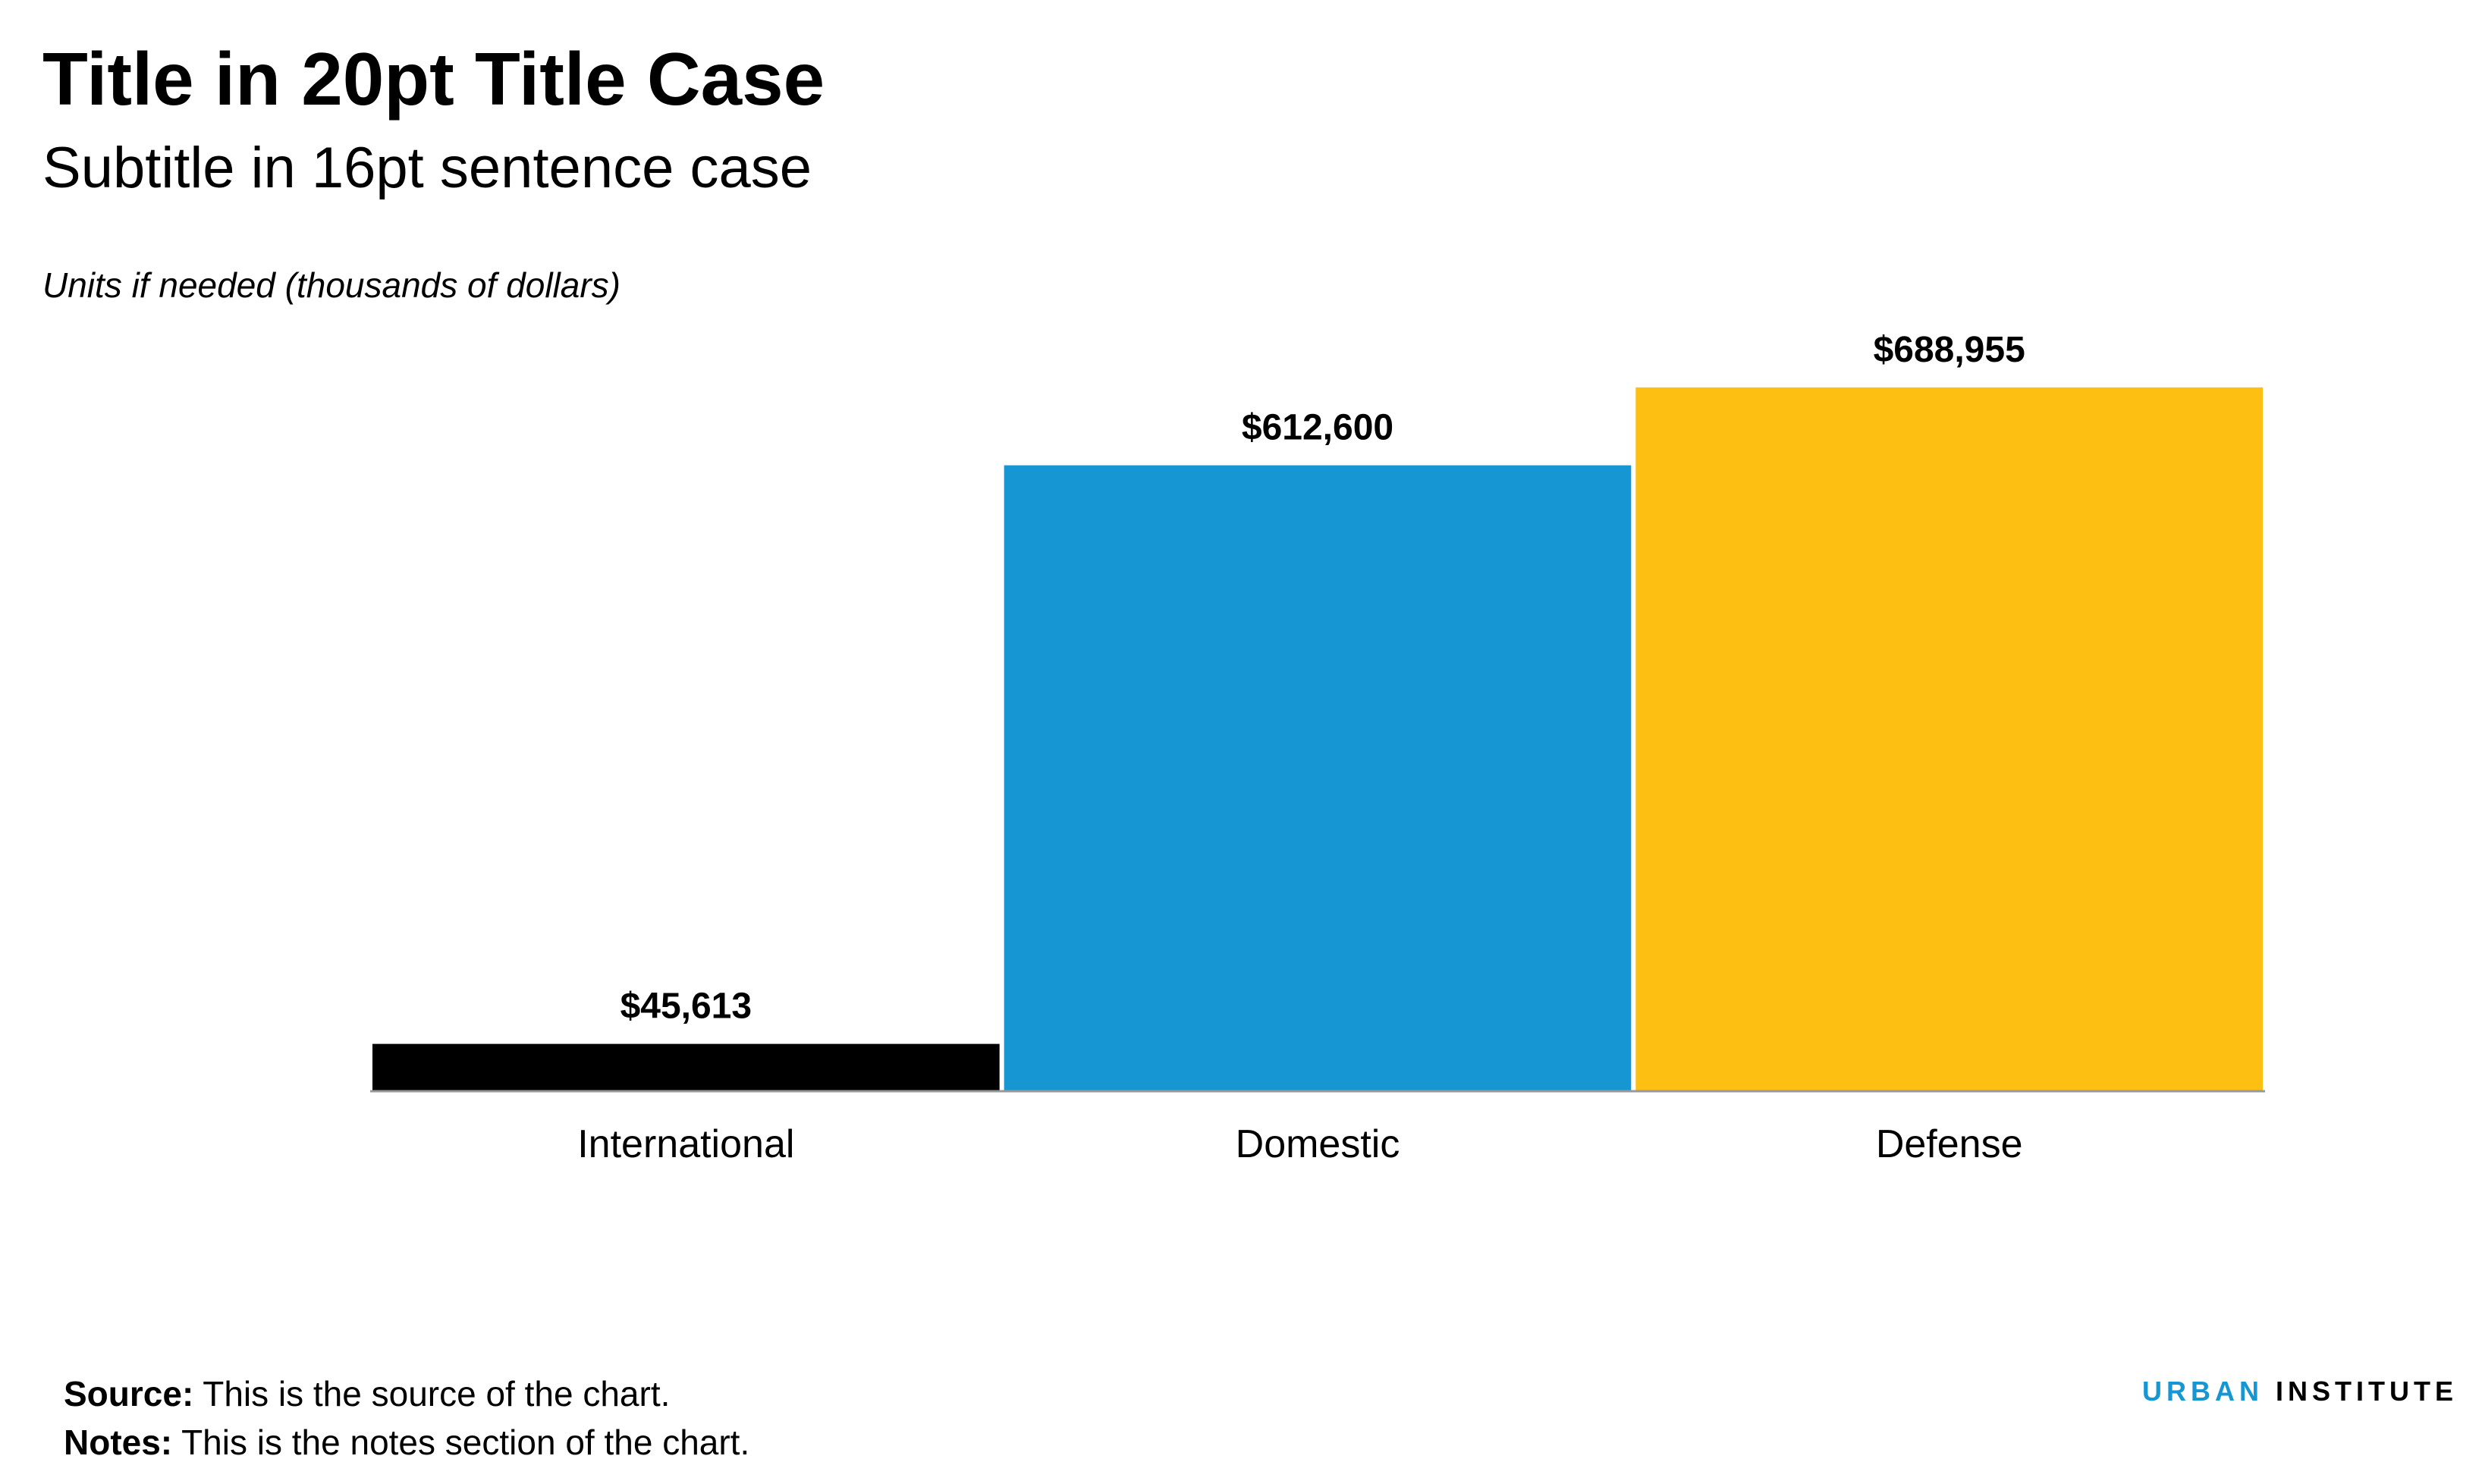  Describe the element at coordinates (685, 1144) in the screenshot. I see `x-tick-label-international: International` at that location.